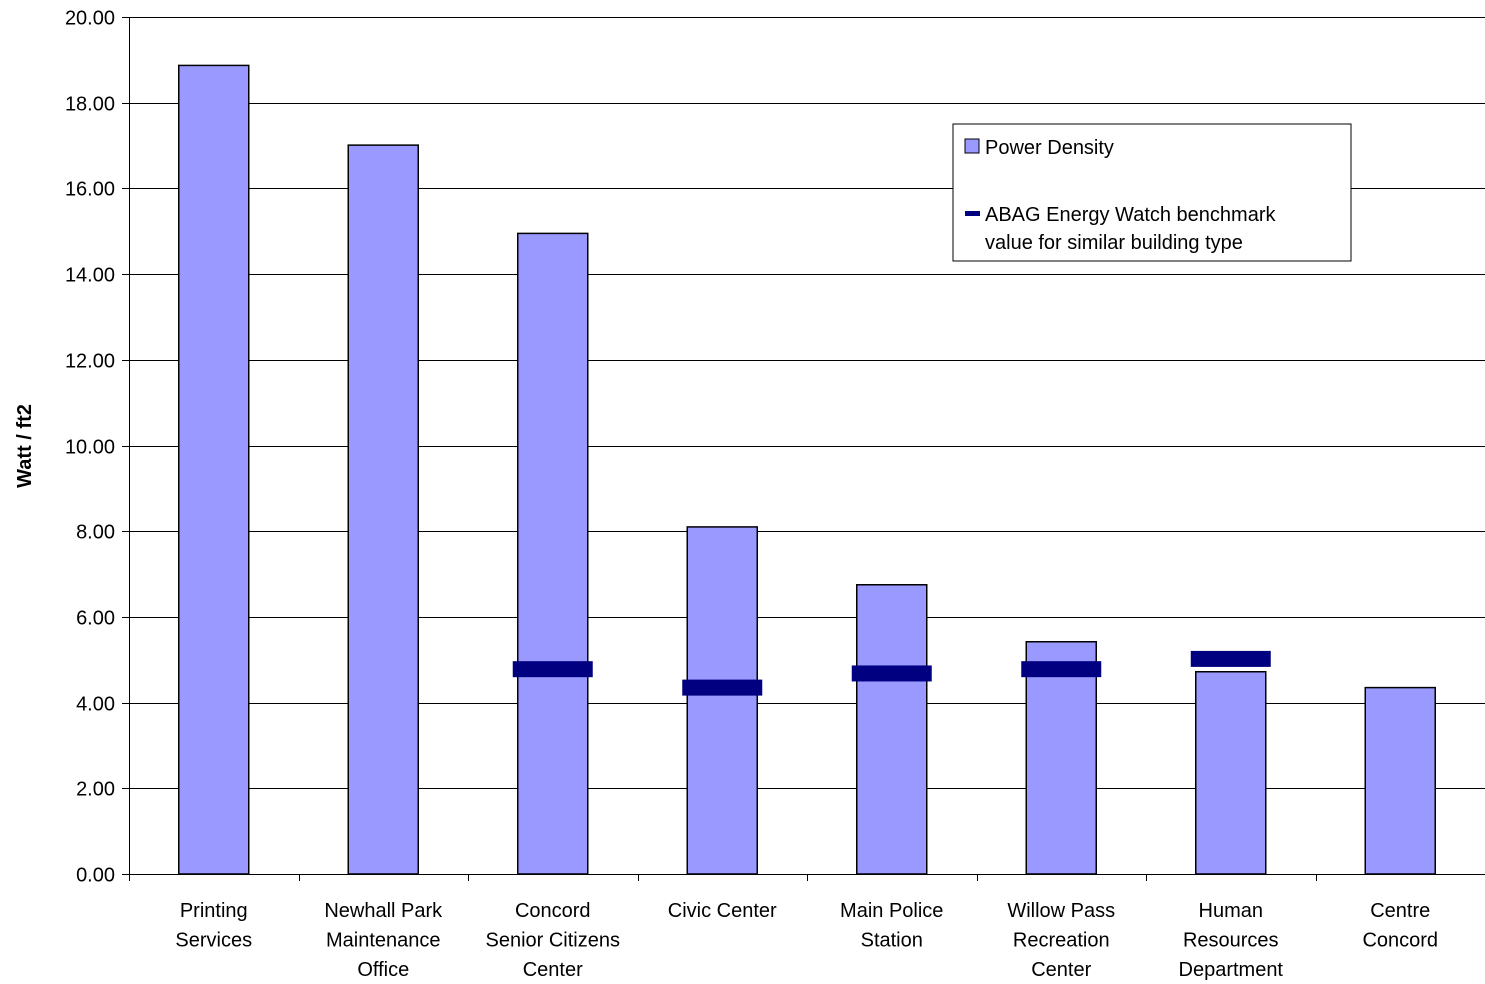 The image size is (1485, 984). I want to click on x-axis, so click(807, 877).